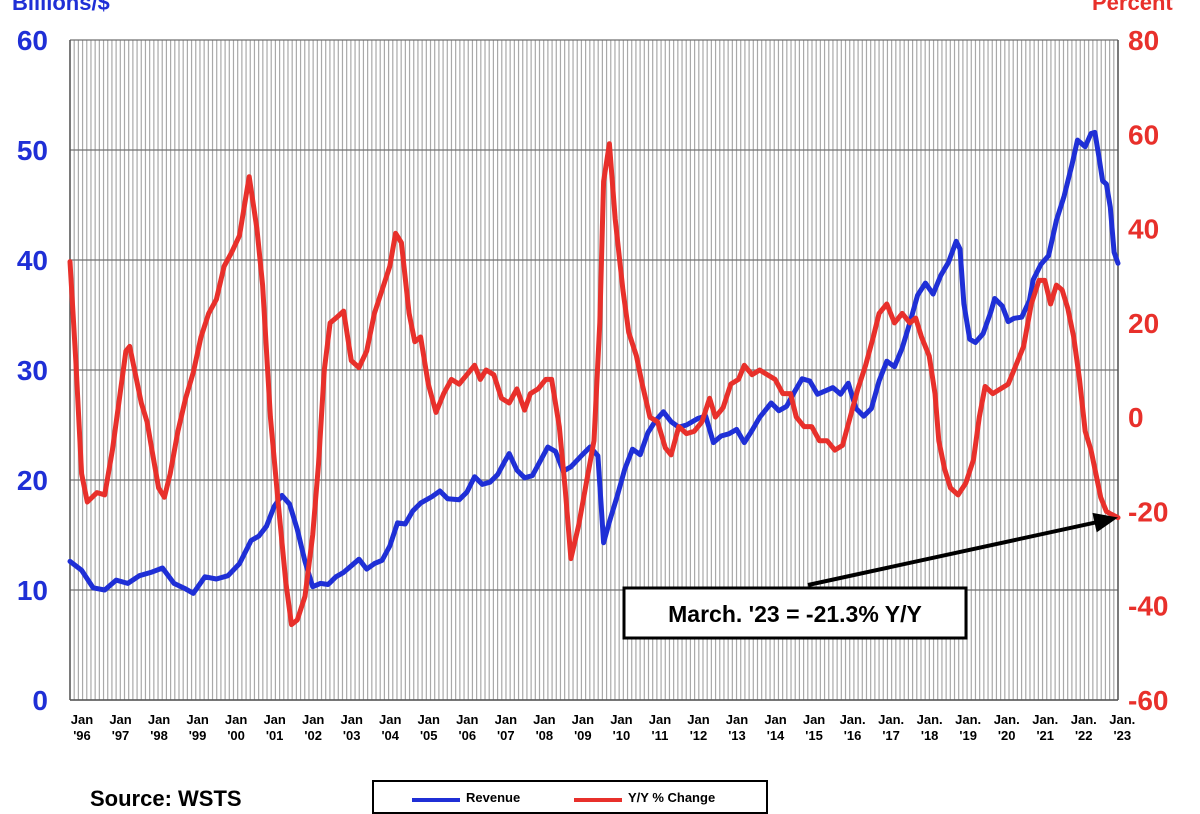  Describe the element at coordinates (660, 735) in the screenshot. I see `x-tick-label: '11` at that location.